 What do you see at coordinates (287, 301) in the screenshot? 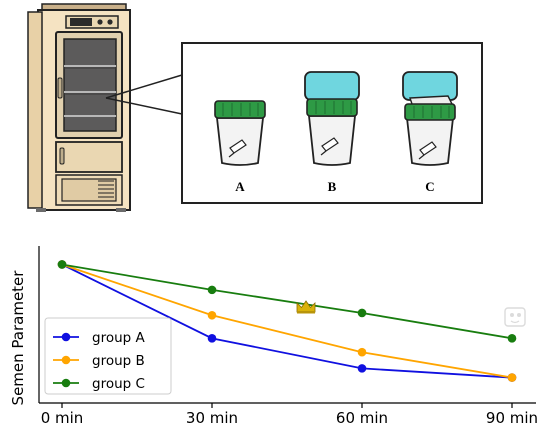
I see `series-line-group-c` at bounding box center [287, 301].